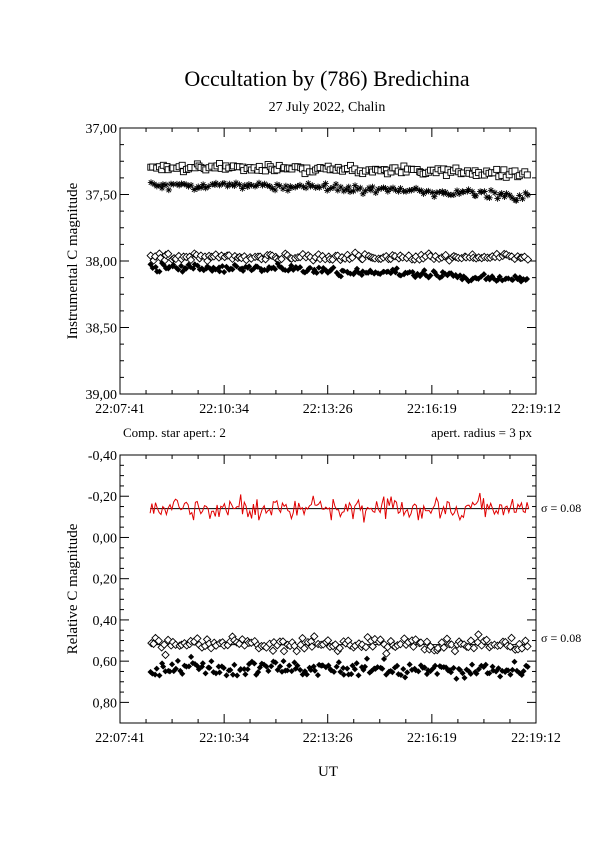 This screenshot has width=595, height=847. I want to click on top-x-tick-label: 22:07:41, so click(120, 409).